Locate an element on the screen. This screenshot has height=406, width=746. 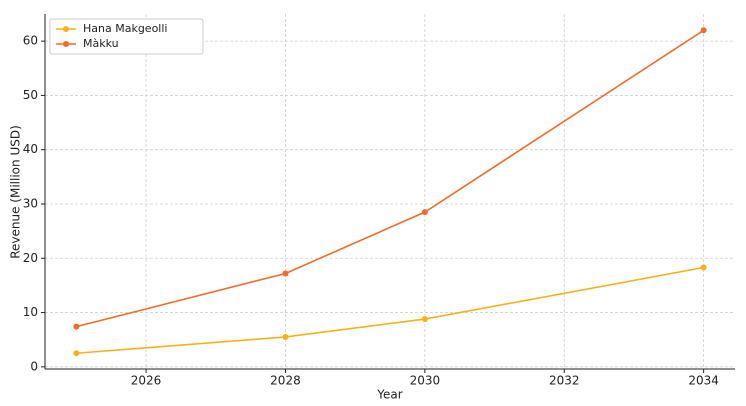
y-tick-label: 40 is located at coordinates (30, 149).